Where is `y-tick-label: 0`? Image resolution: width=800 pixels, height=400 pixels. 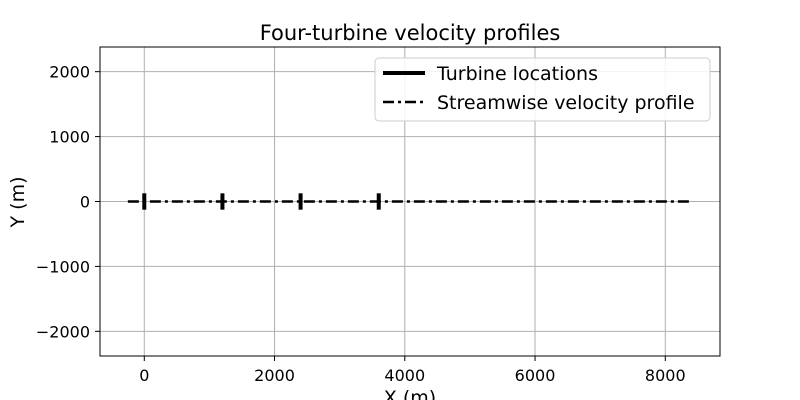
y-tick-label: 0 is located at coordinates (85, 202).